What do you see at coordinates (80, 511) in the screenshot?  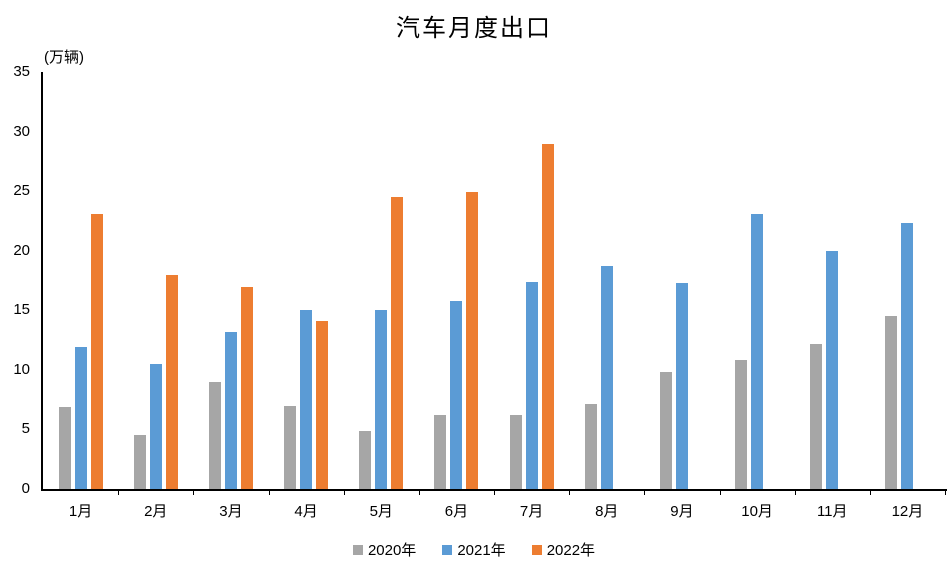 I see `x-tick-label-1月: 1月` at bounding box center [80, 511].